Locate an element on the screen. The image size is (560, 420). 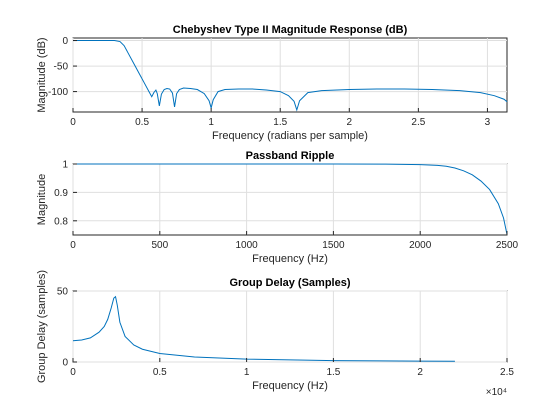
y-tick-label: 0.8 is located at coordinates (61, 221).